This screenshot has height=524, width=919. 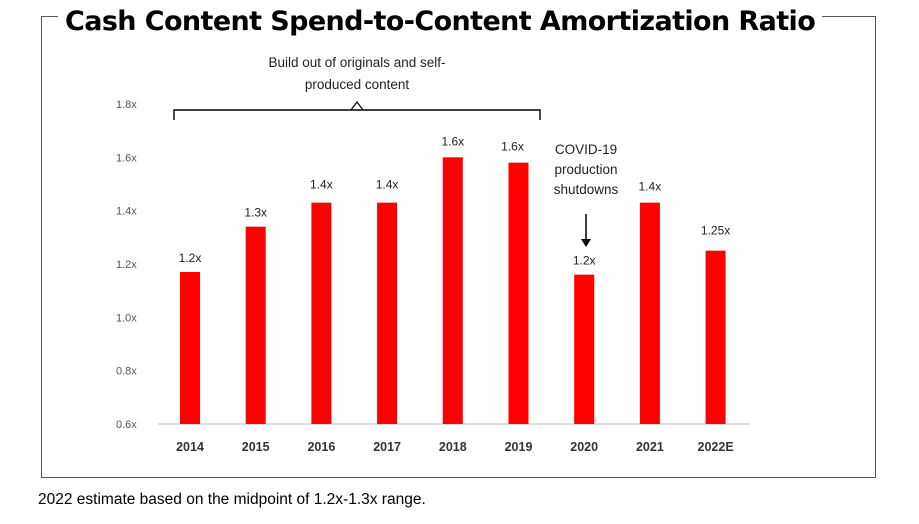 I want to click on bar-2018, so click(x=452, y=291).